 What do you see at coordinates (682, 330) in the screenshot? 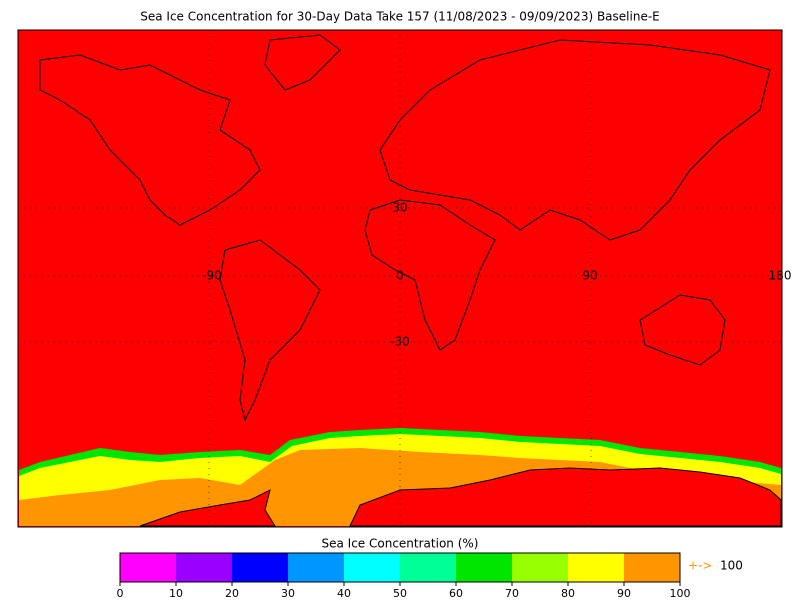
I see `australia` at bounding box center [682, 330].